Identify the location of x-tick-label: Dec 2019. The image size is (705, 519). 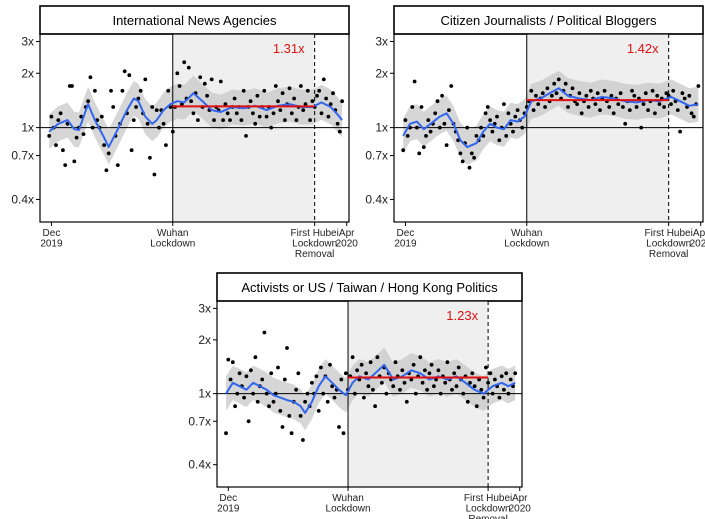
(405, 239).